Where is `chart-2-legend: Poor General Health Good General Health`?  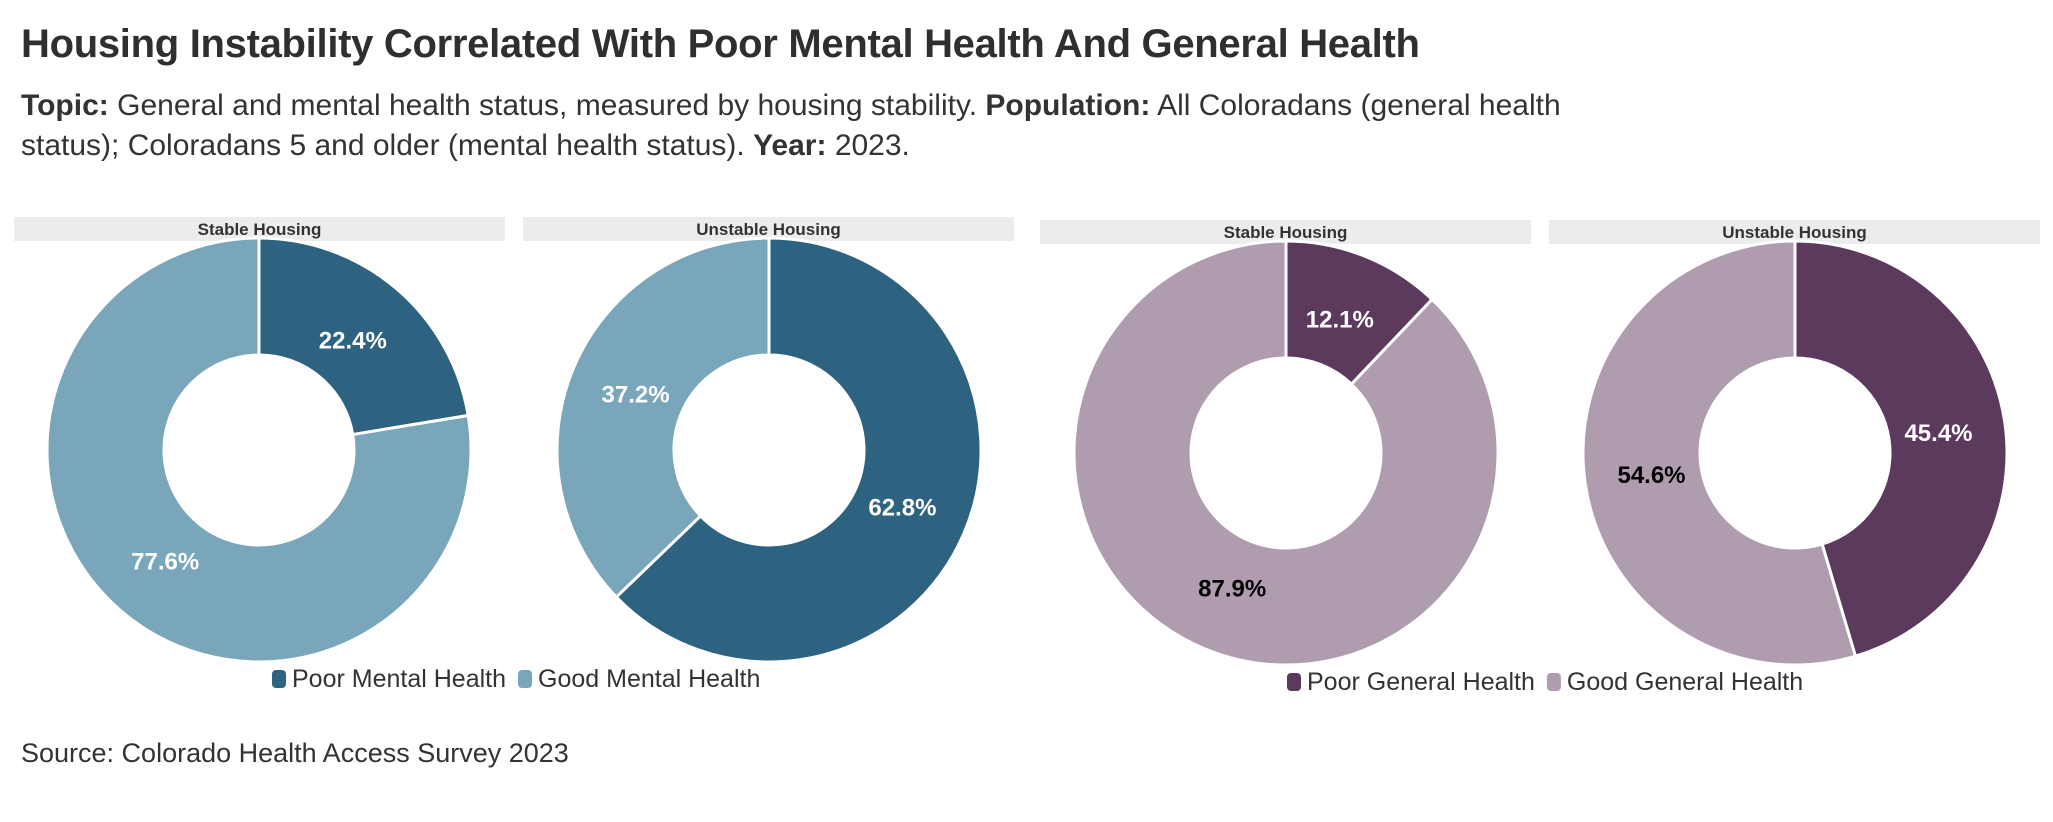 chart-2-legend: Poor General Health Good General Health is located at coordinates (1545, 682).